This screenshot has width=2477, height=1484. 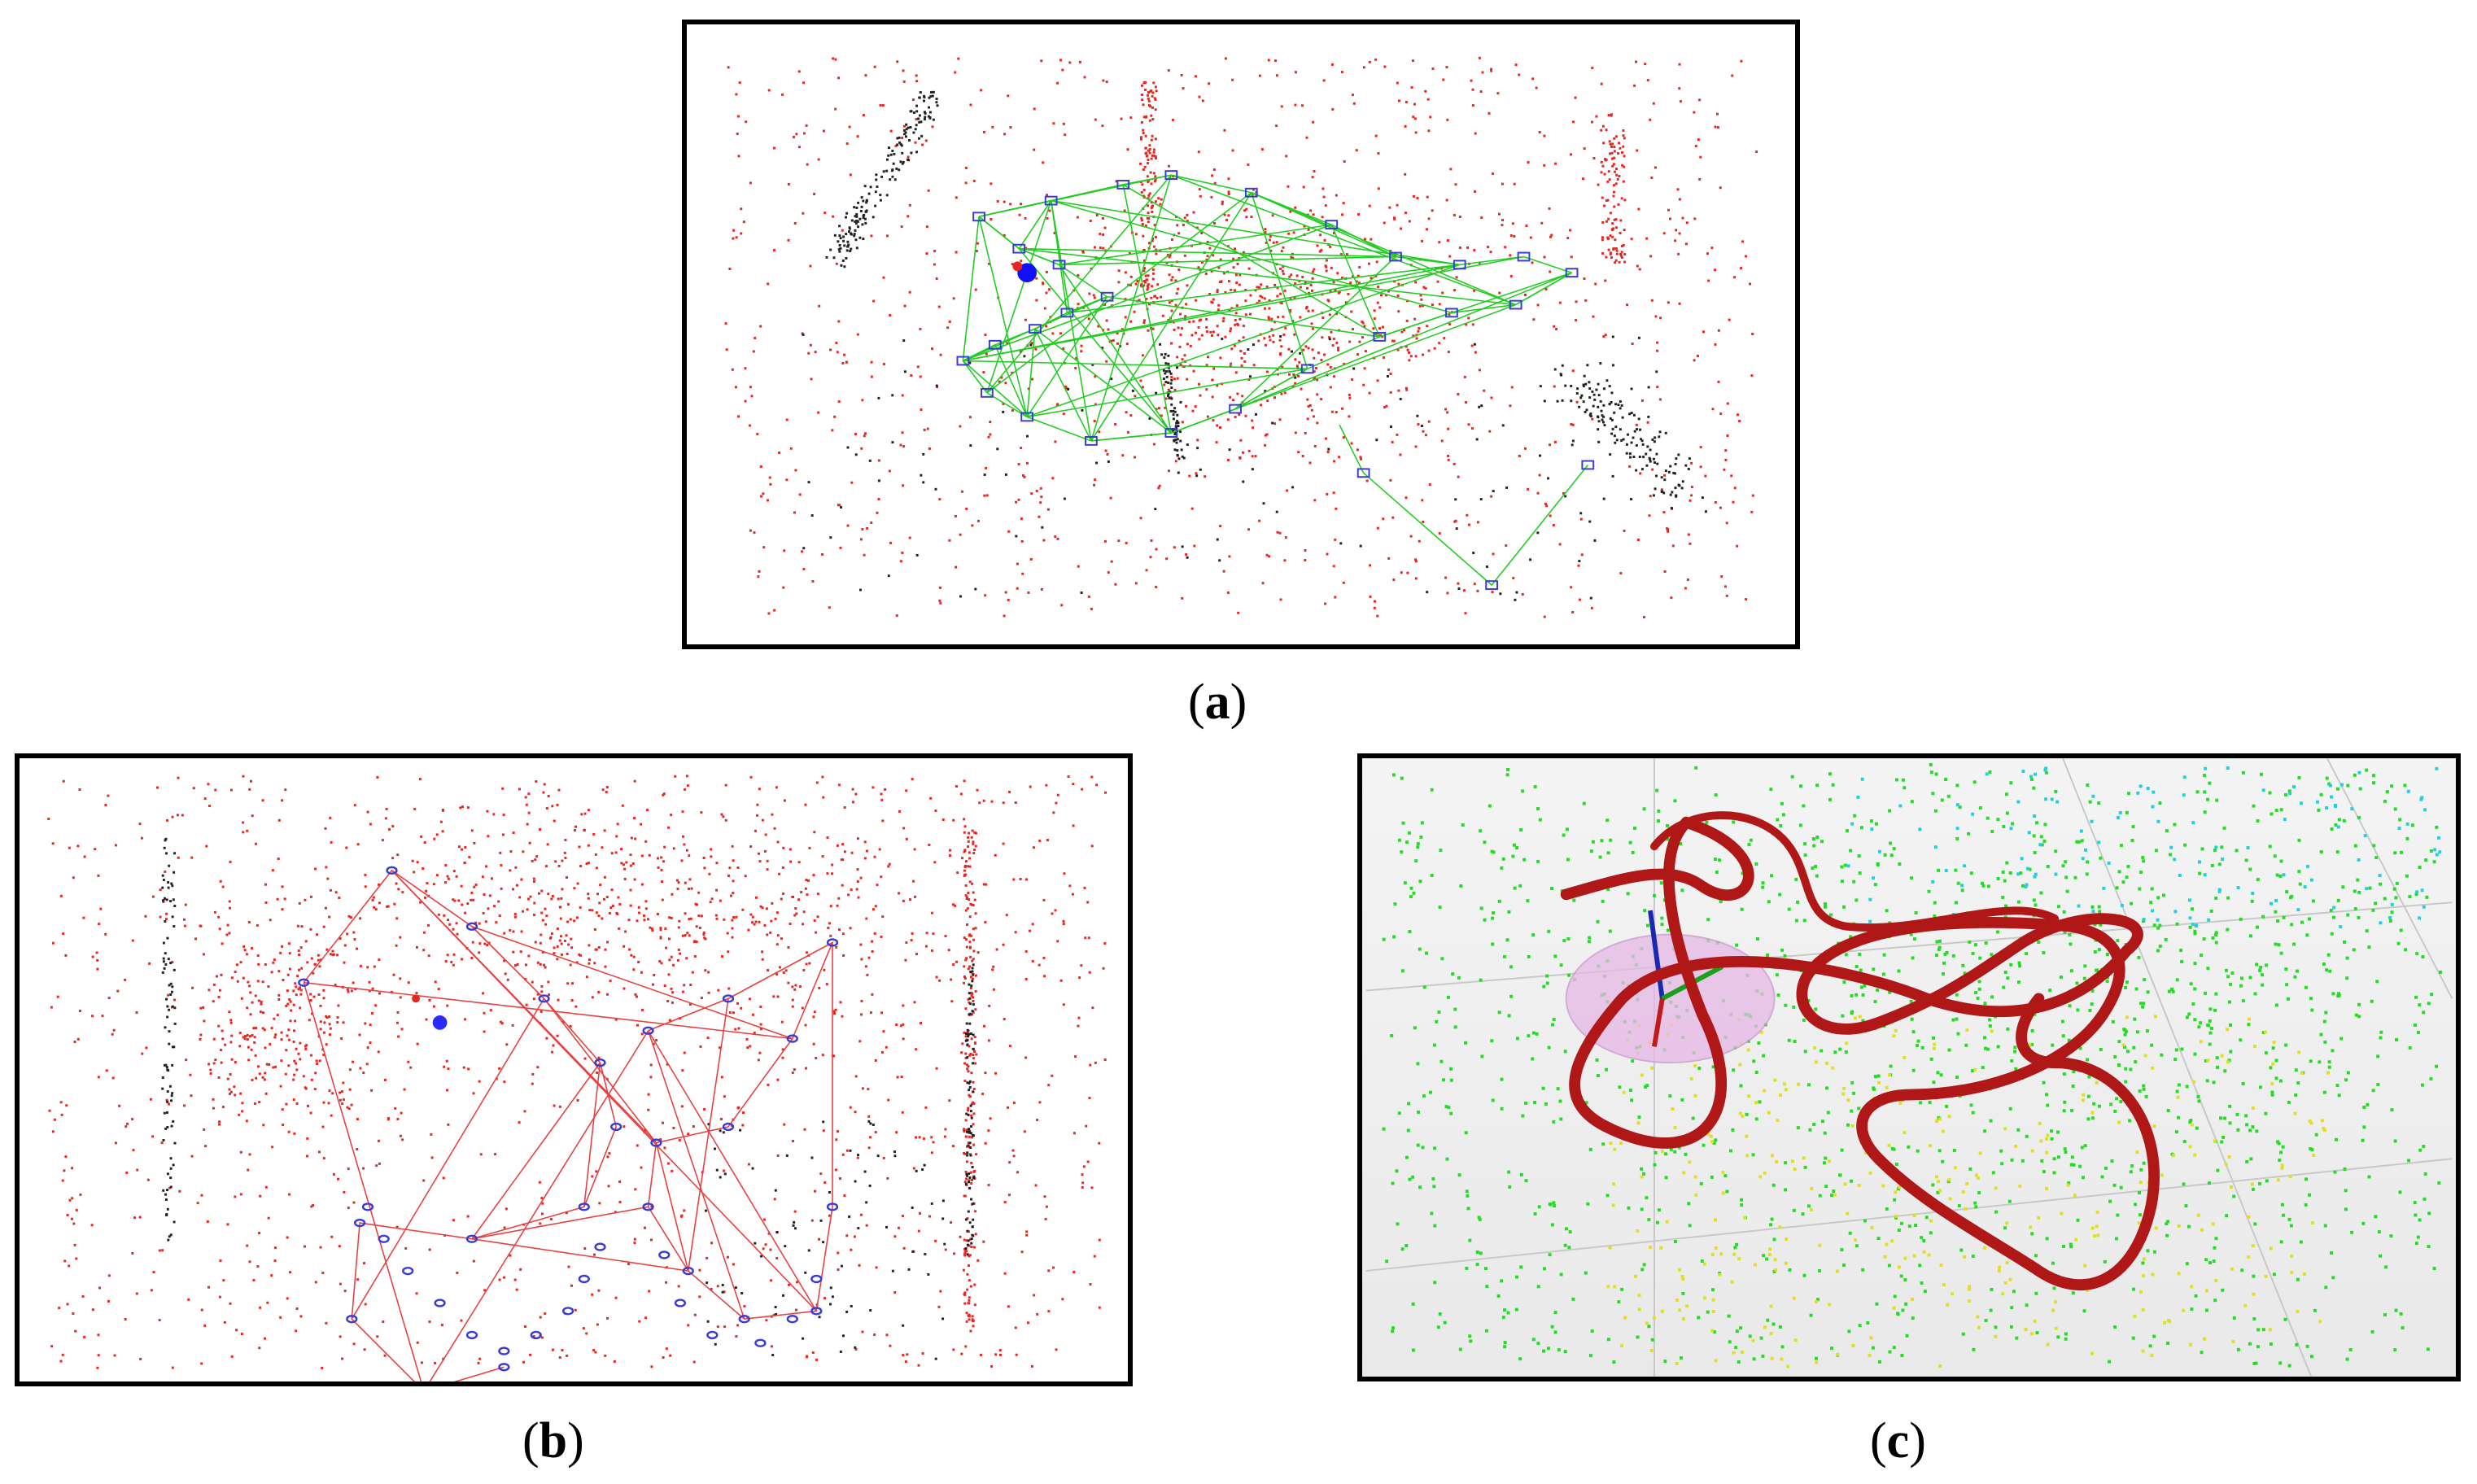 I want to click on a-current-camera, so click(x=1027, y=273).